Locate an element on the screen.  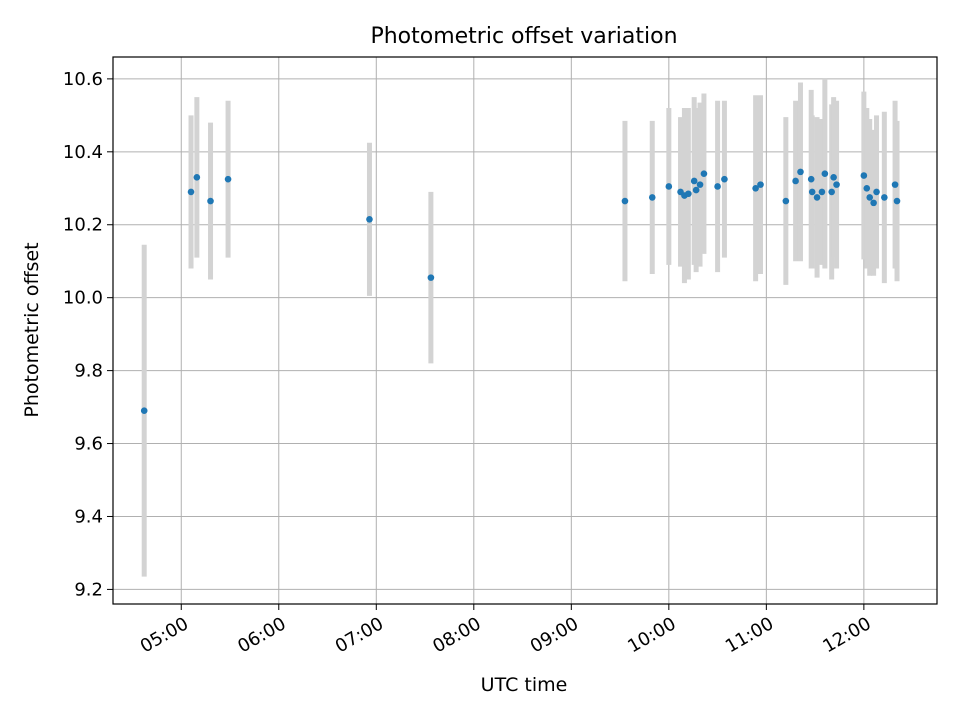
y-tick-label: 9.8 is located at coordinates (88, 371).